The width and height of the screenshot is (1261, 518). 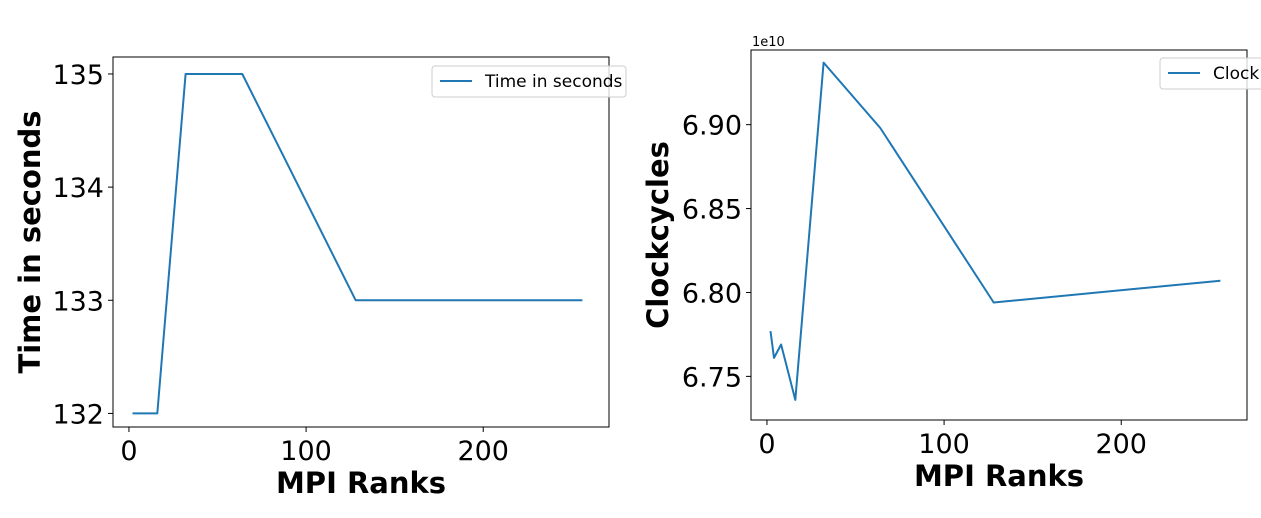 What do you see at coordinates (1236, 74) in the screenshot?
I see `legend-label: Clock` at bounding box center [1236, 74].